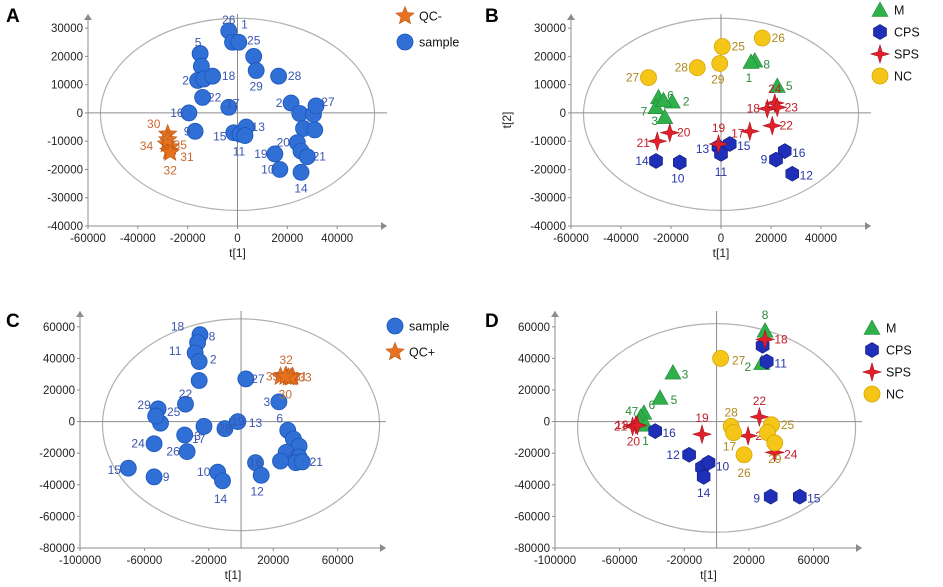 This screenshot has height=587, width=943. What do you see at coordinates (256, 463) in the screenshot?
I see `point-label: 16` at bounding box center [256, 463].